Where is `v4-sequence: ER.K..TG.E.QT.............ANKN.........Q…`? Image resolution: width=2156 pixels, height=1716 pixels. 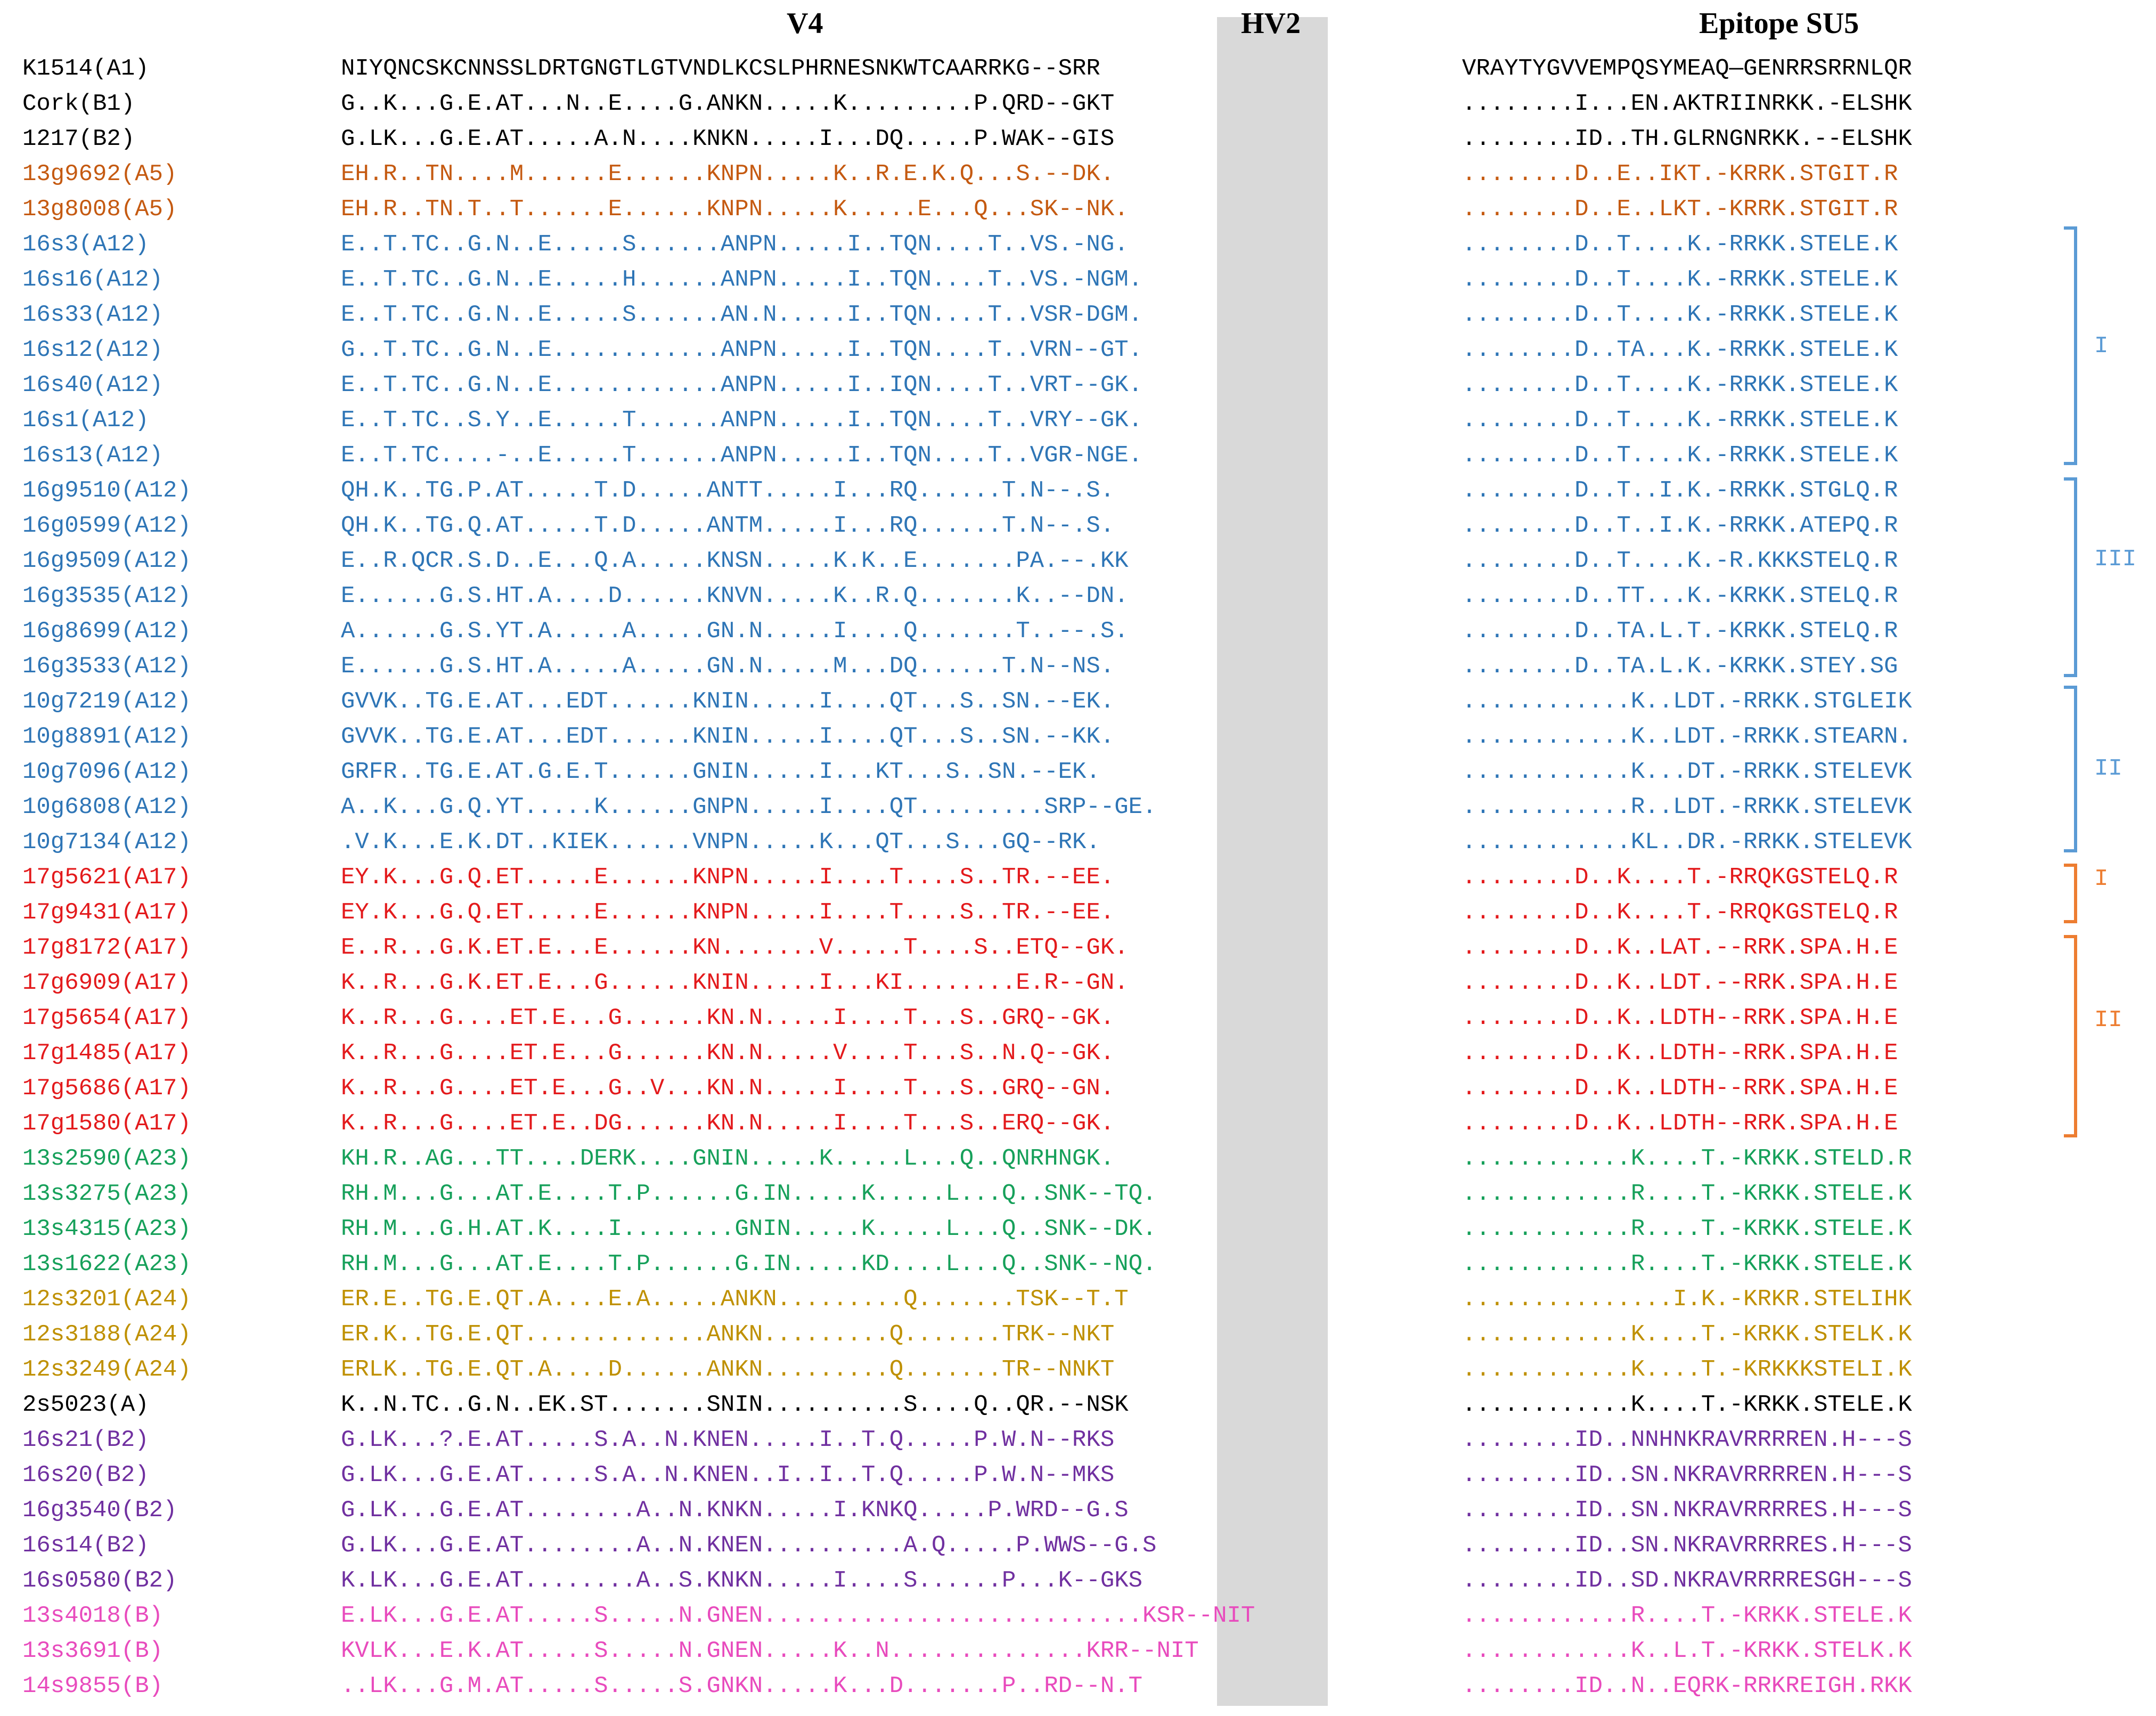 v4-sequence: ER.K..TG.E.QT.............ANKN.........Q… is located at coordinates (728, 1334).